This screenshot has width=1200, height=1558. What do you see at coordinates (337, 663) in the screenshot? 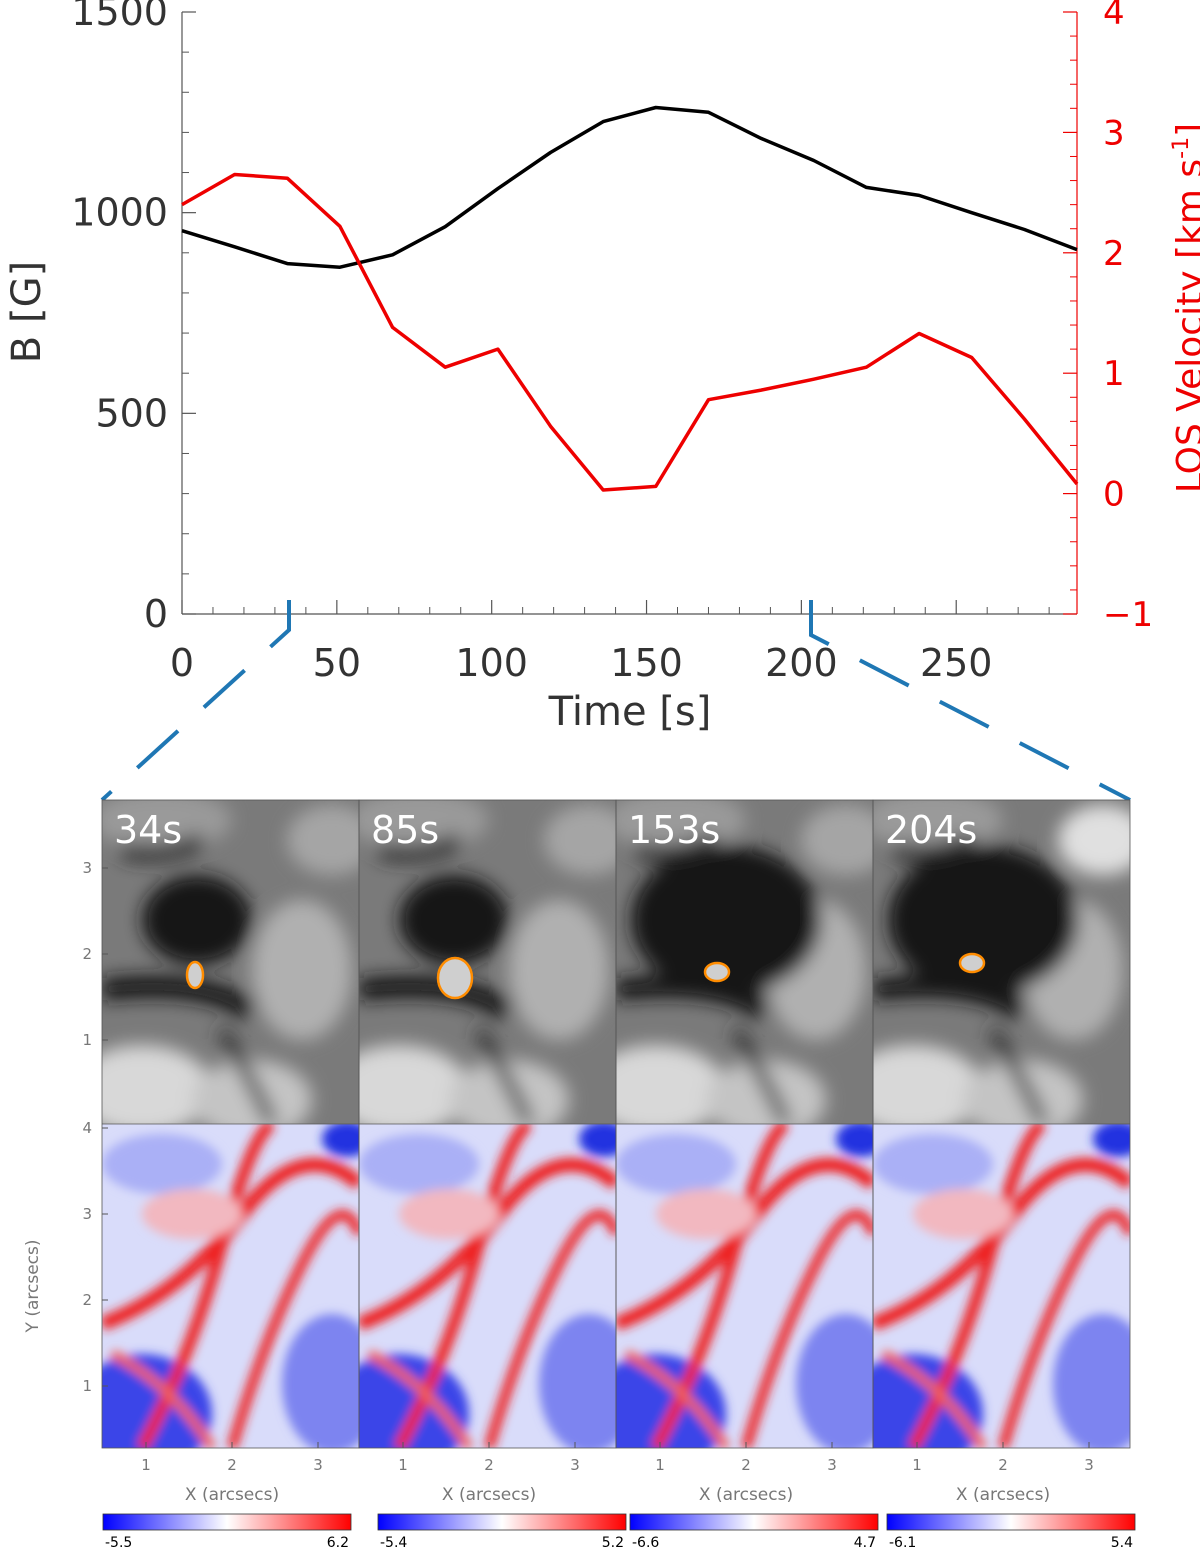
I see `x-tick-label: 50` at bounding box center [337, 663].